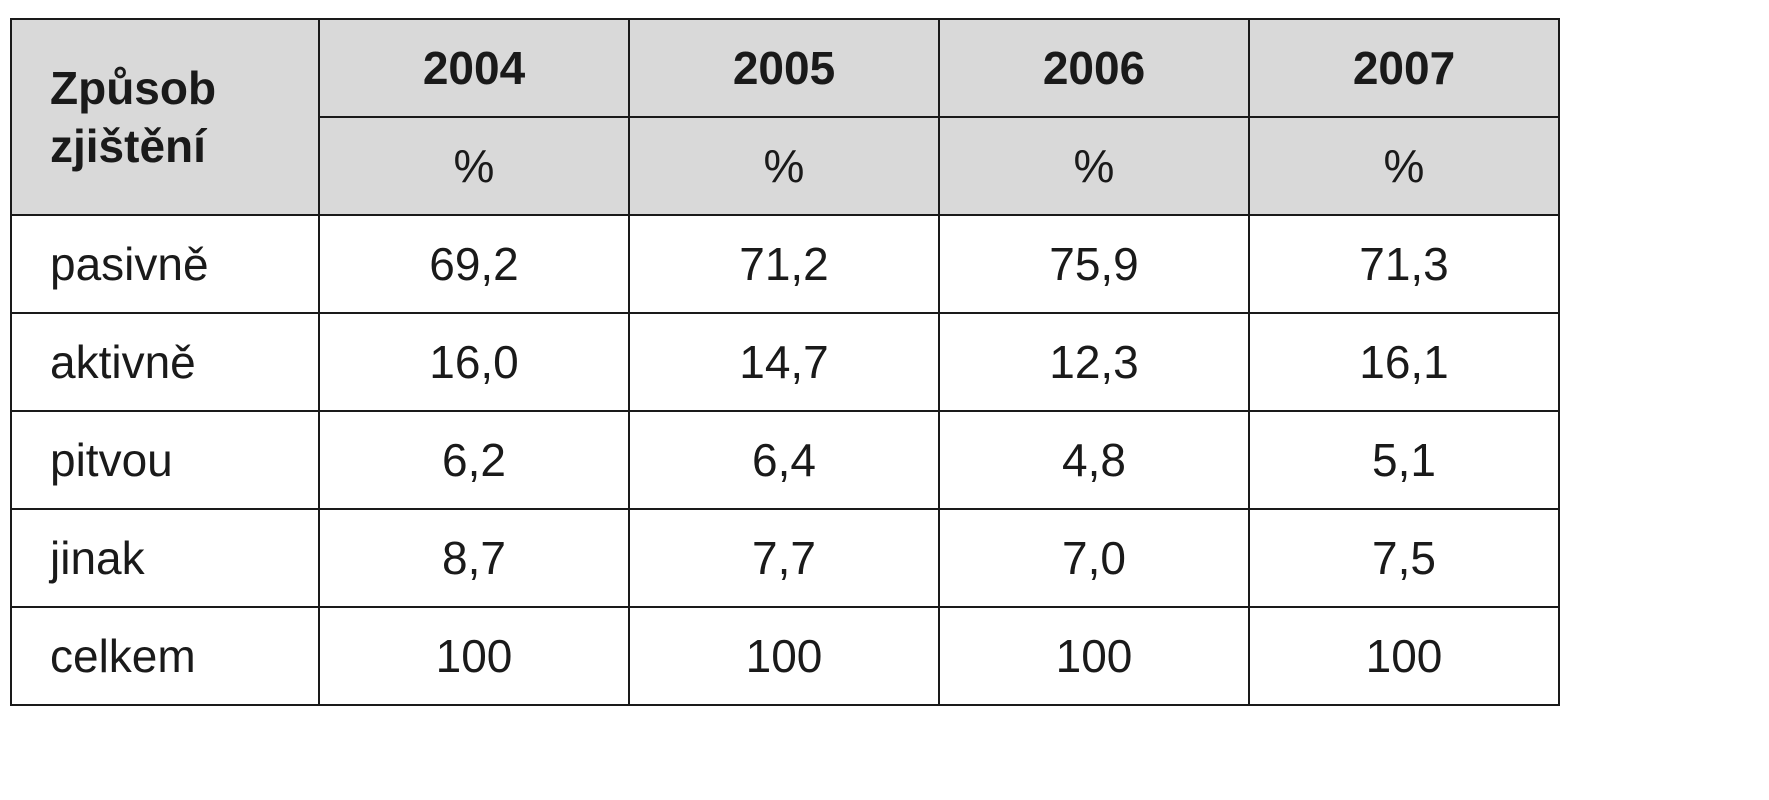 The height and width of the screenshot is (800, 1769). I want to click on table-cell: 14,7, so click(784, 362).